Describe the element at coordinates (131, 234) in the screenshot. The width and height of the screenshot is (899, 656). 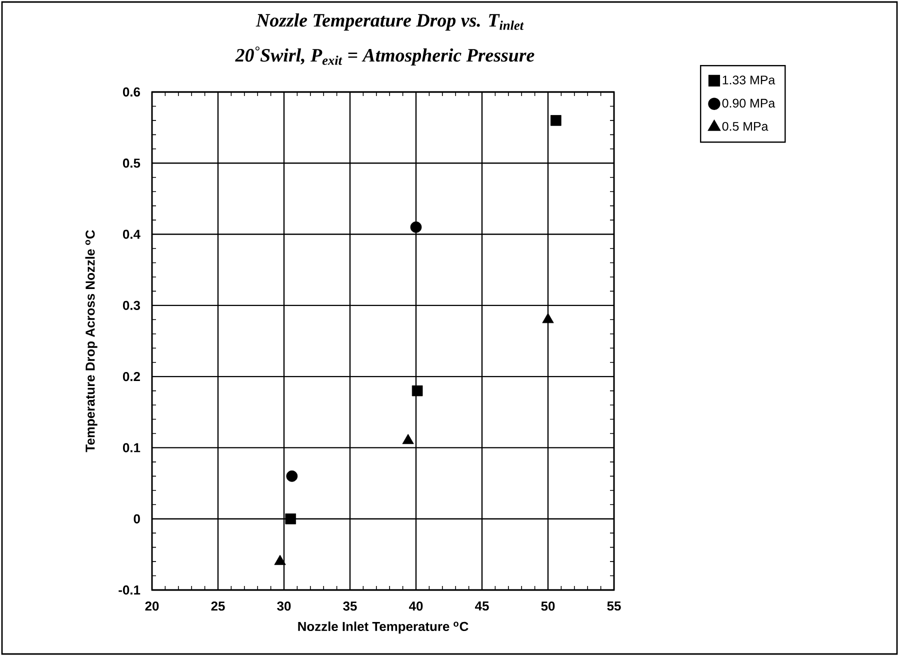
I see `y-tick-label: 0.4` at that location.